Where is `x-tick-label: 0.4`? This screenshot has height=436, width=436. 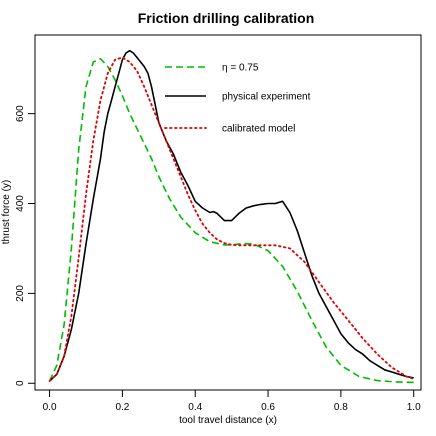
x-tick-label: 0.4 is located at coordinates (195, 407).